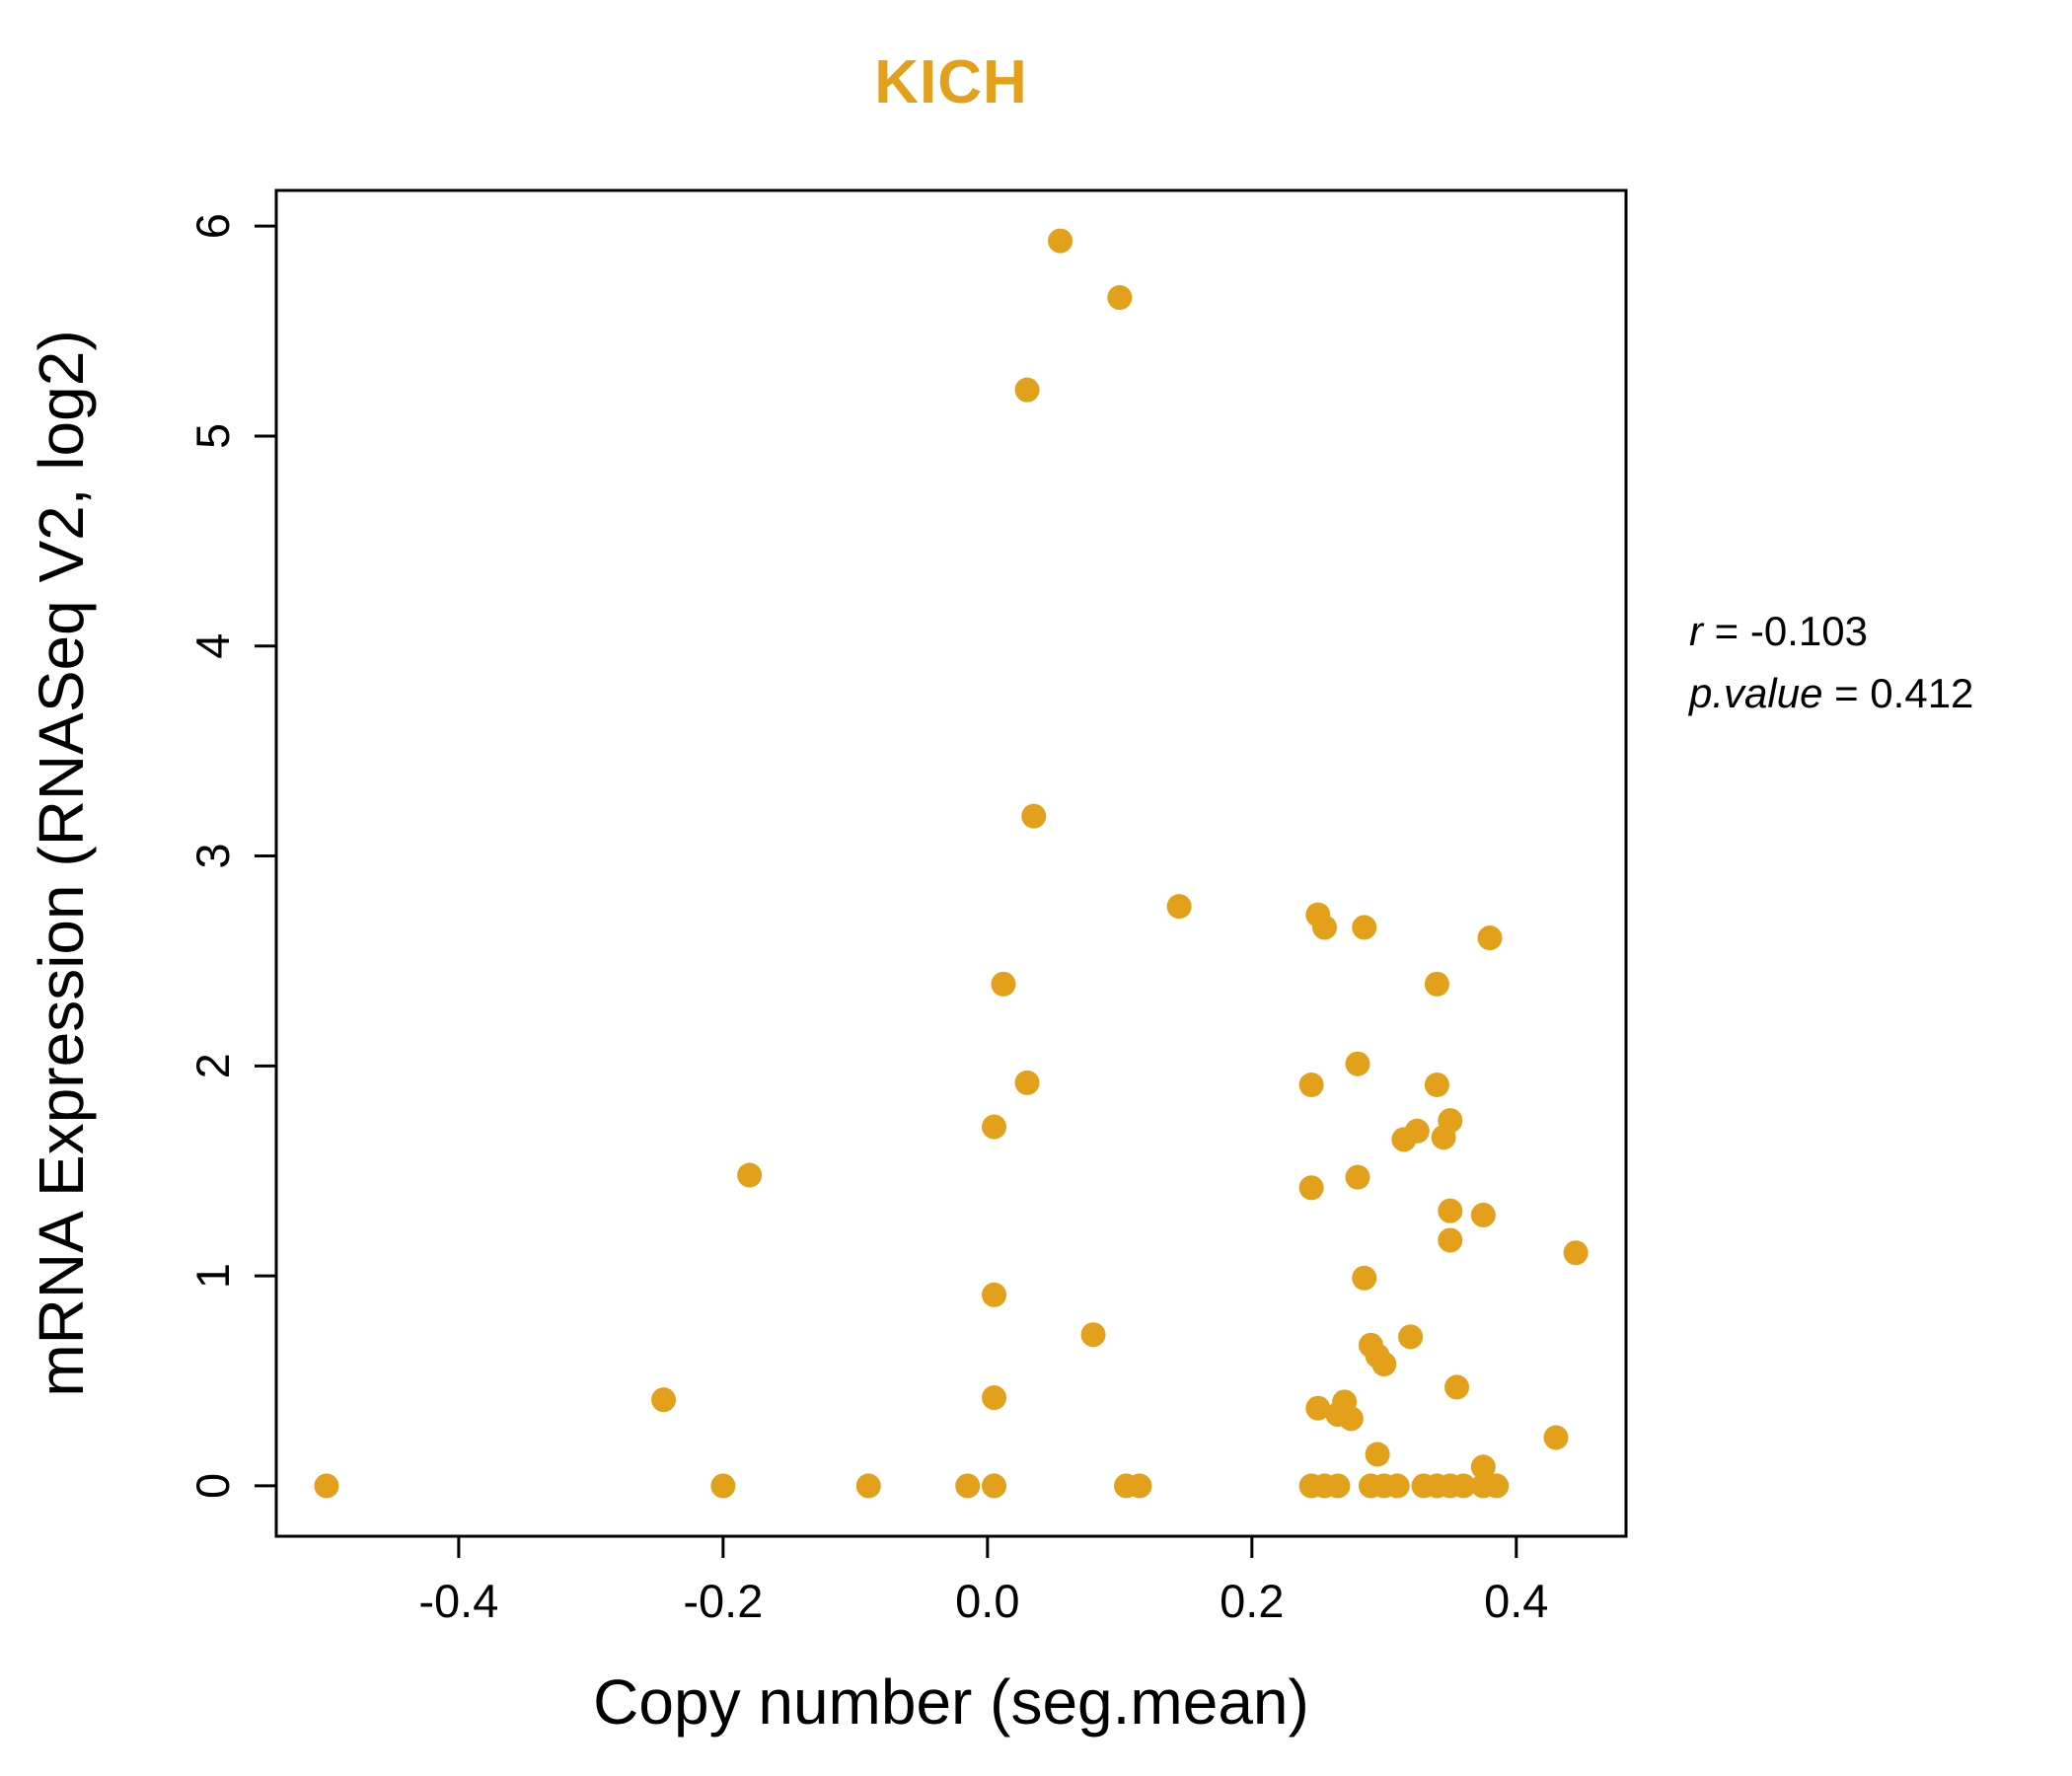 The image size is (2072, 1776). What do you see at coordinates (213, 1486) in the screenshot?
I see `y-tick-label: 0` at bounding box center [213, 1486].